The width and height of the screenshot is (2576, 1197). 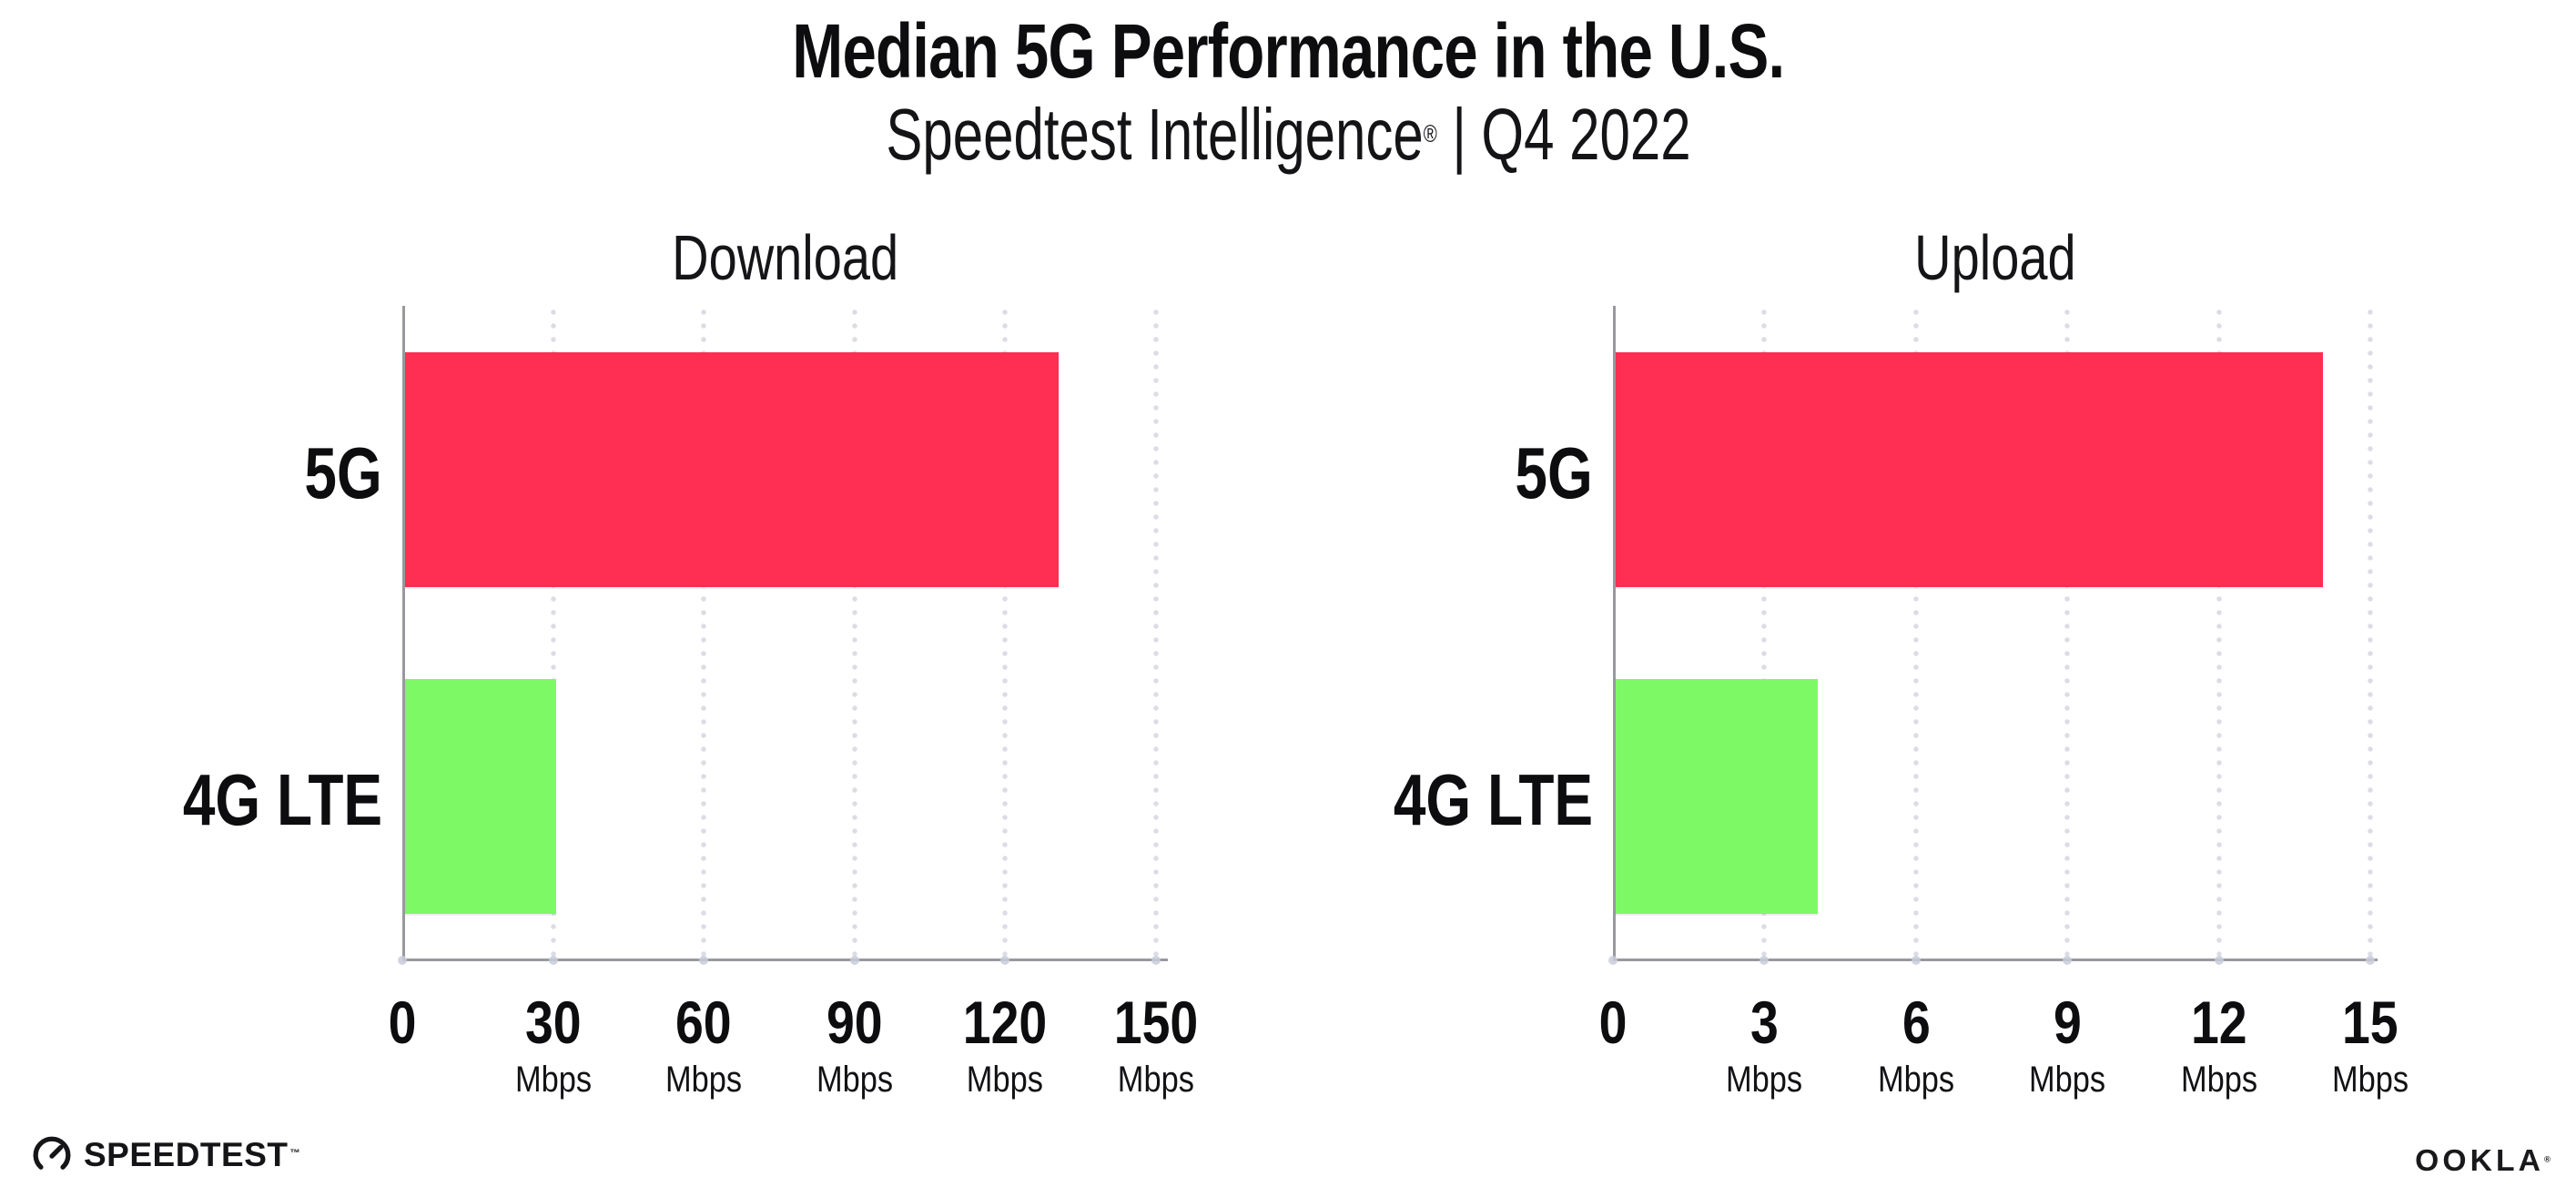 I want to click on tick-value: 120, so click(x=1005, y=1023).